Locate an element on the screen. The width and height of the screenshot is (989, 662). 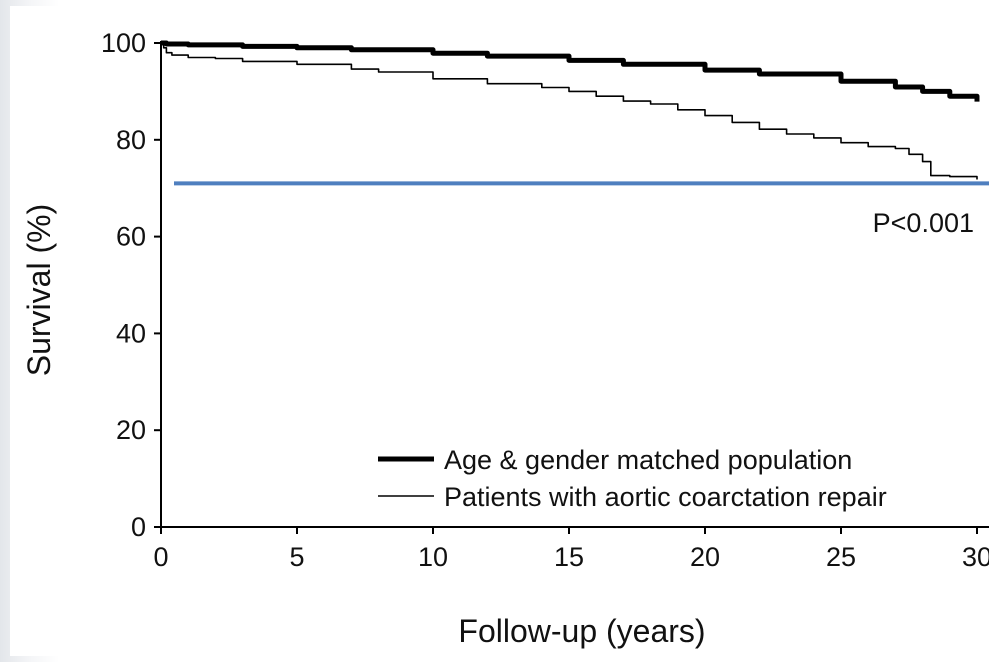
x-tick-label: 0 is located at coordinates (160, 557).